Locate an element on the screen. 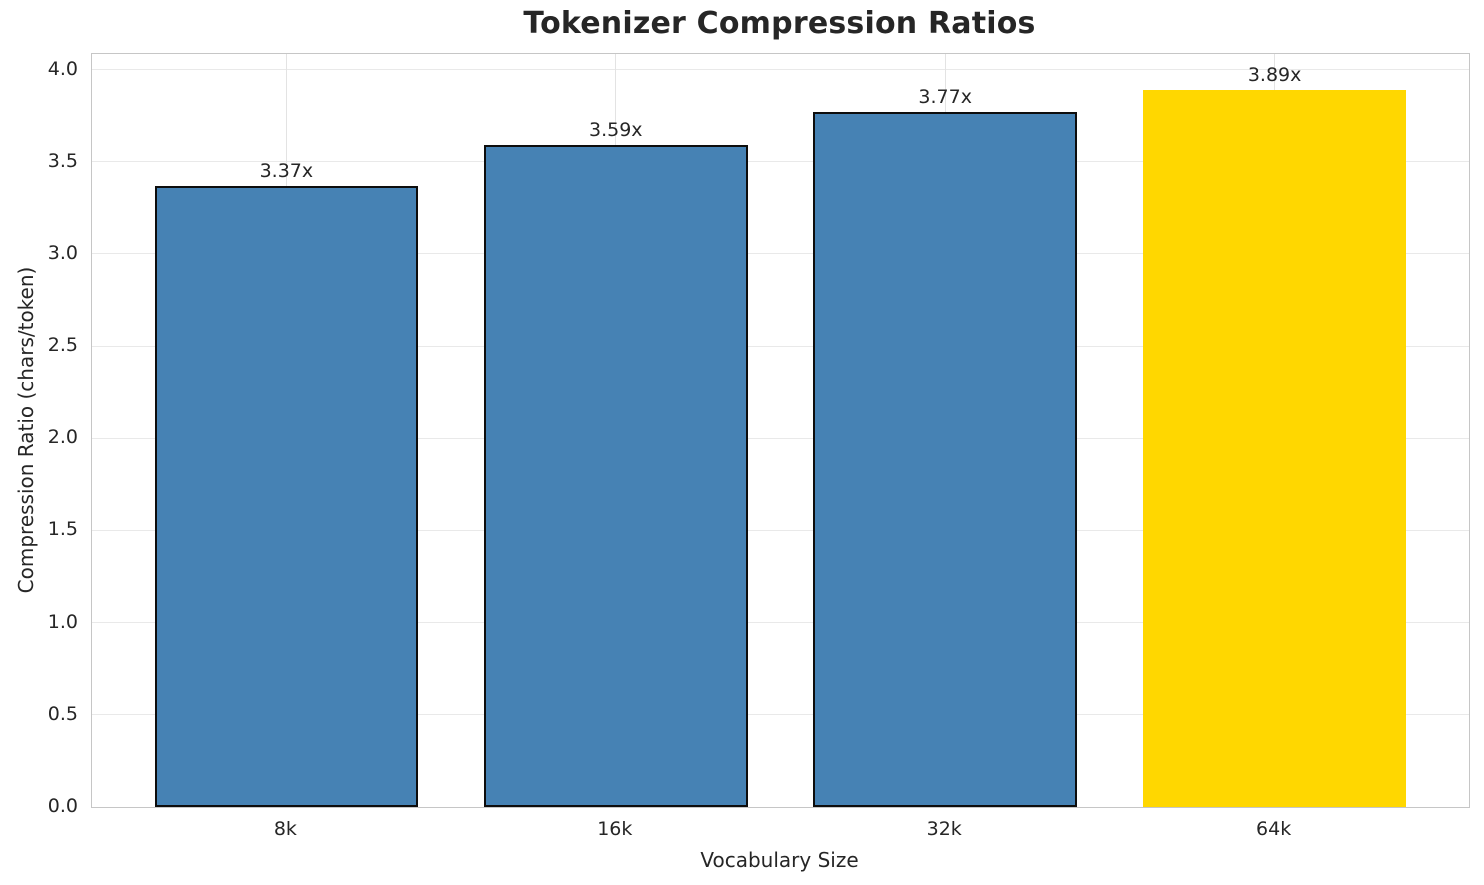  y-axis-label: Compression Ratio (chars/token) is located at coordinates (26, 430).